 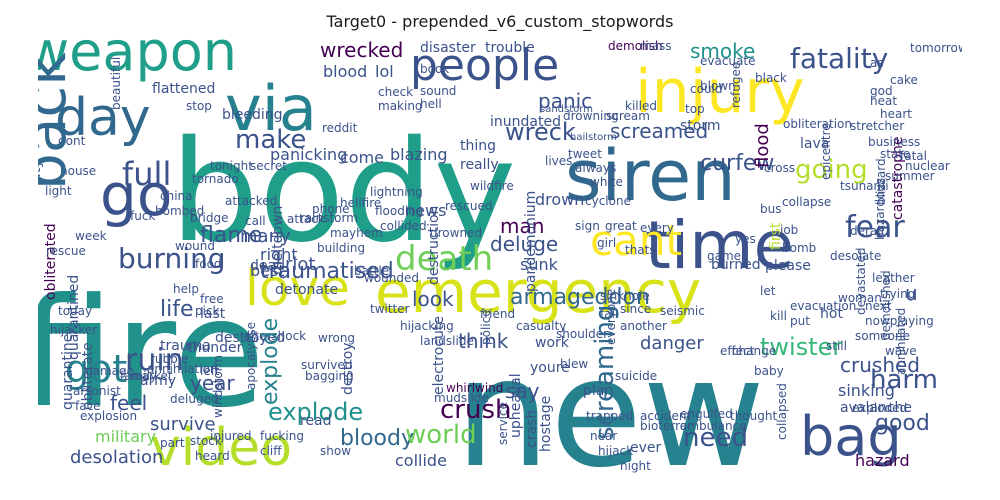 I want to click on word-evacuation: evacuation, so click(x=823, y=306).